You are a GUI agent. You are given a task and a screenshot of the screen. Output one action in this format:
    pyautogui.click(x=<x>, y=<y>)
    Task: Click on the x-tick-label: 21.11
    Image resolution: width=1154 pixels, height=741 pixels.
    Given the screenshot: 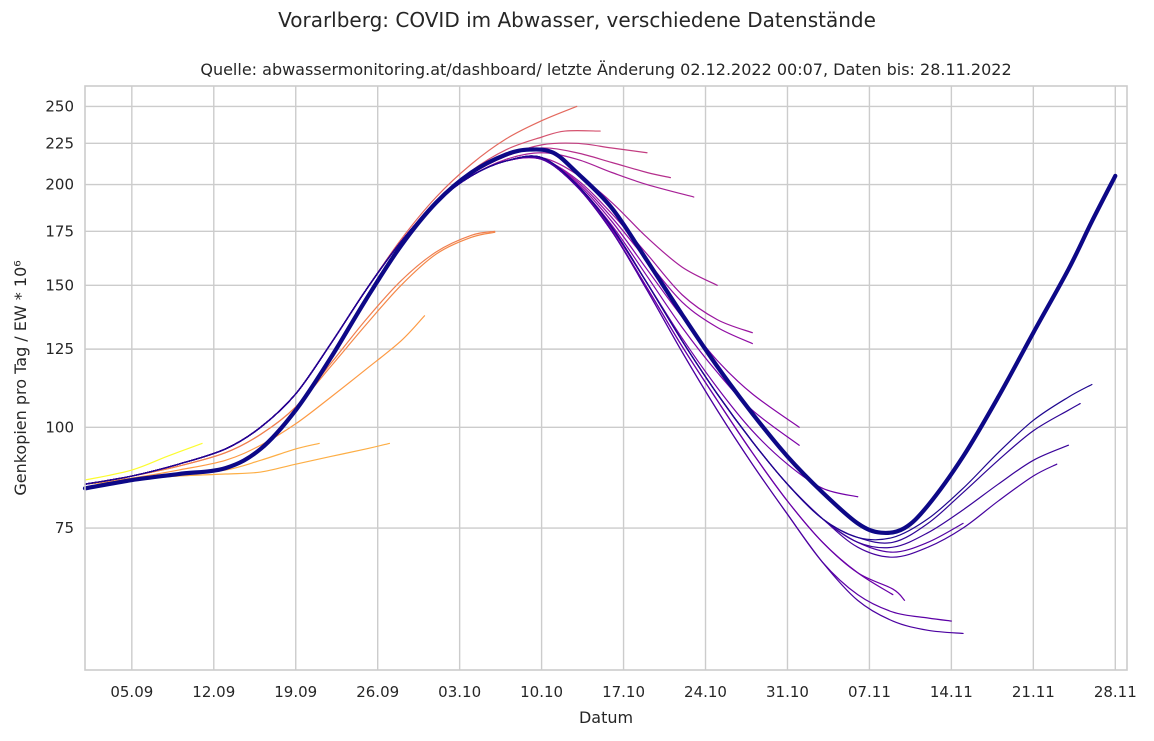 What is the action you would take?
    pyautogui.click(x=1033, y=692)
    